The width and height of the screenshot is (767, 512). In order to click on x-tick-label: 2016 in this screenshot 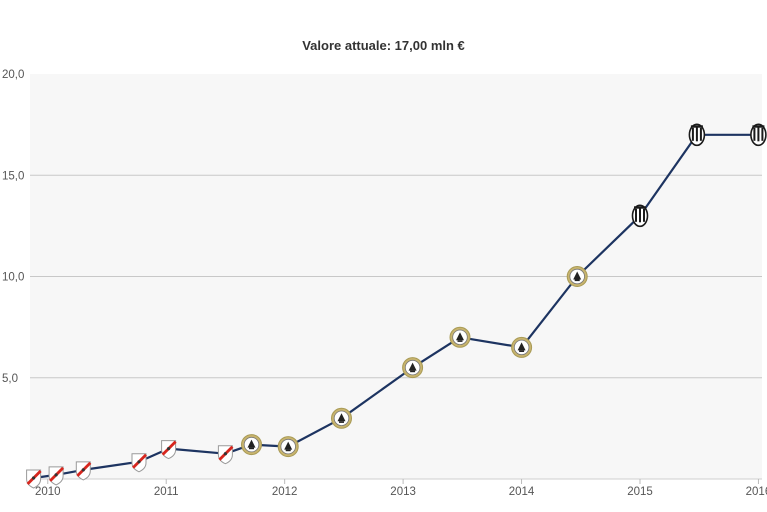, I will do `click(756, 492)`.